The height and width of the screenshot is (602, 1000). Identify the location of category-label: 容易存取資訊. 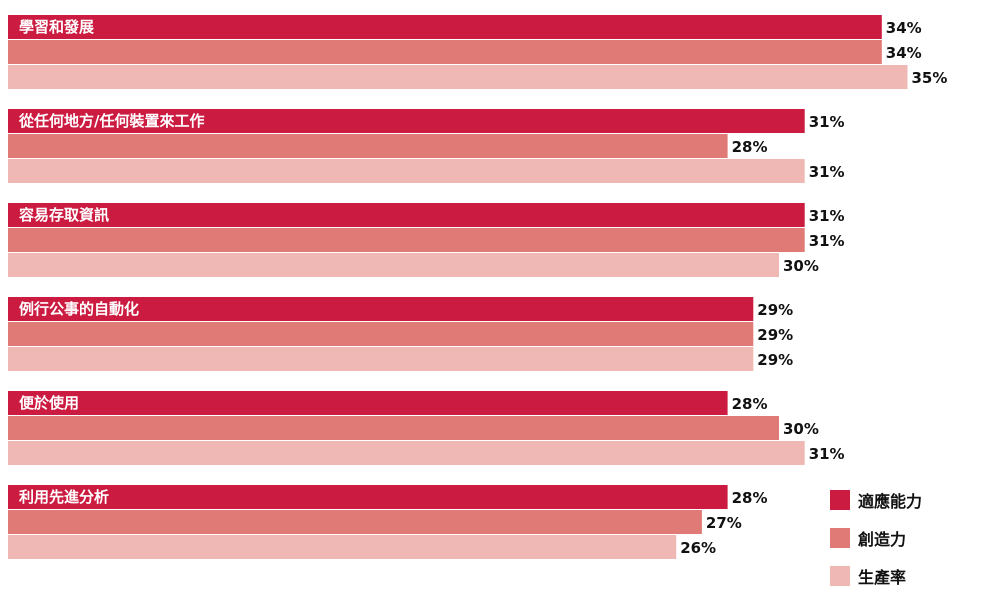
(63, 215).